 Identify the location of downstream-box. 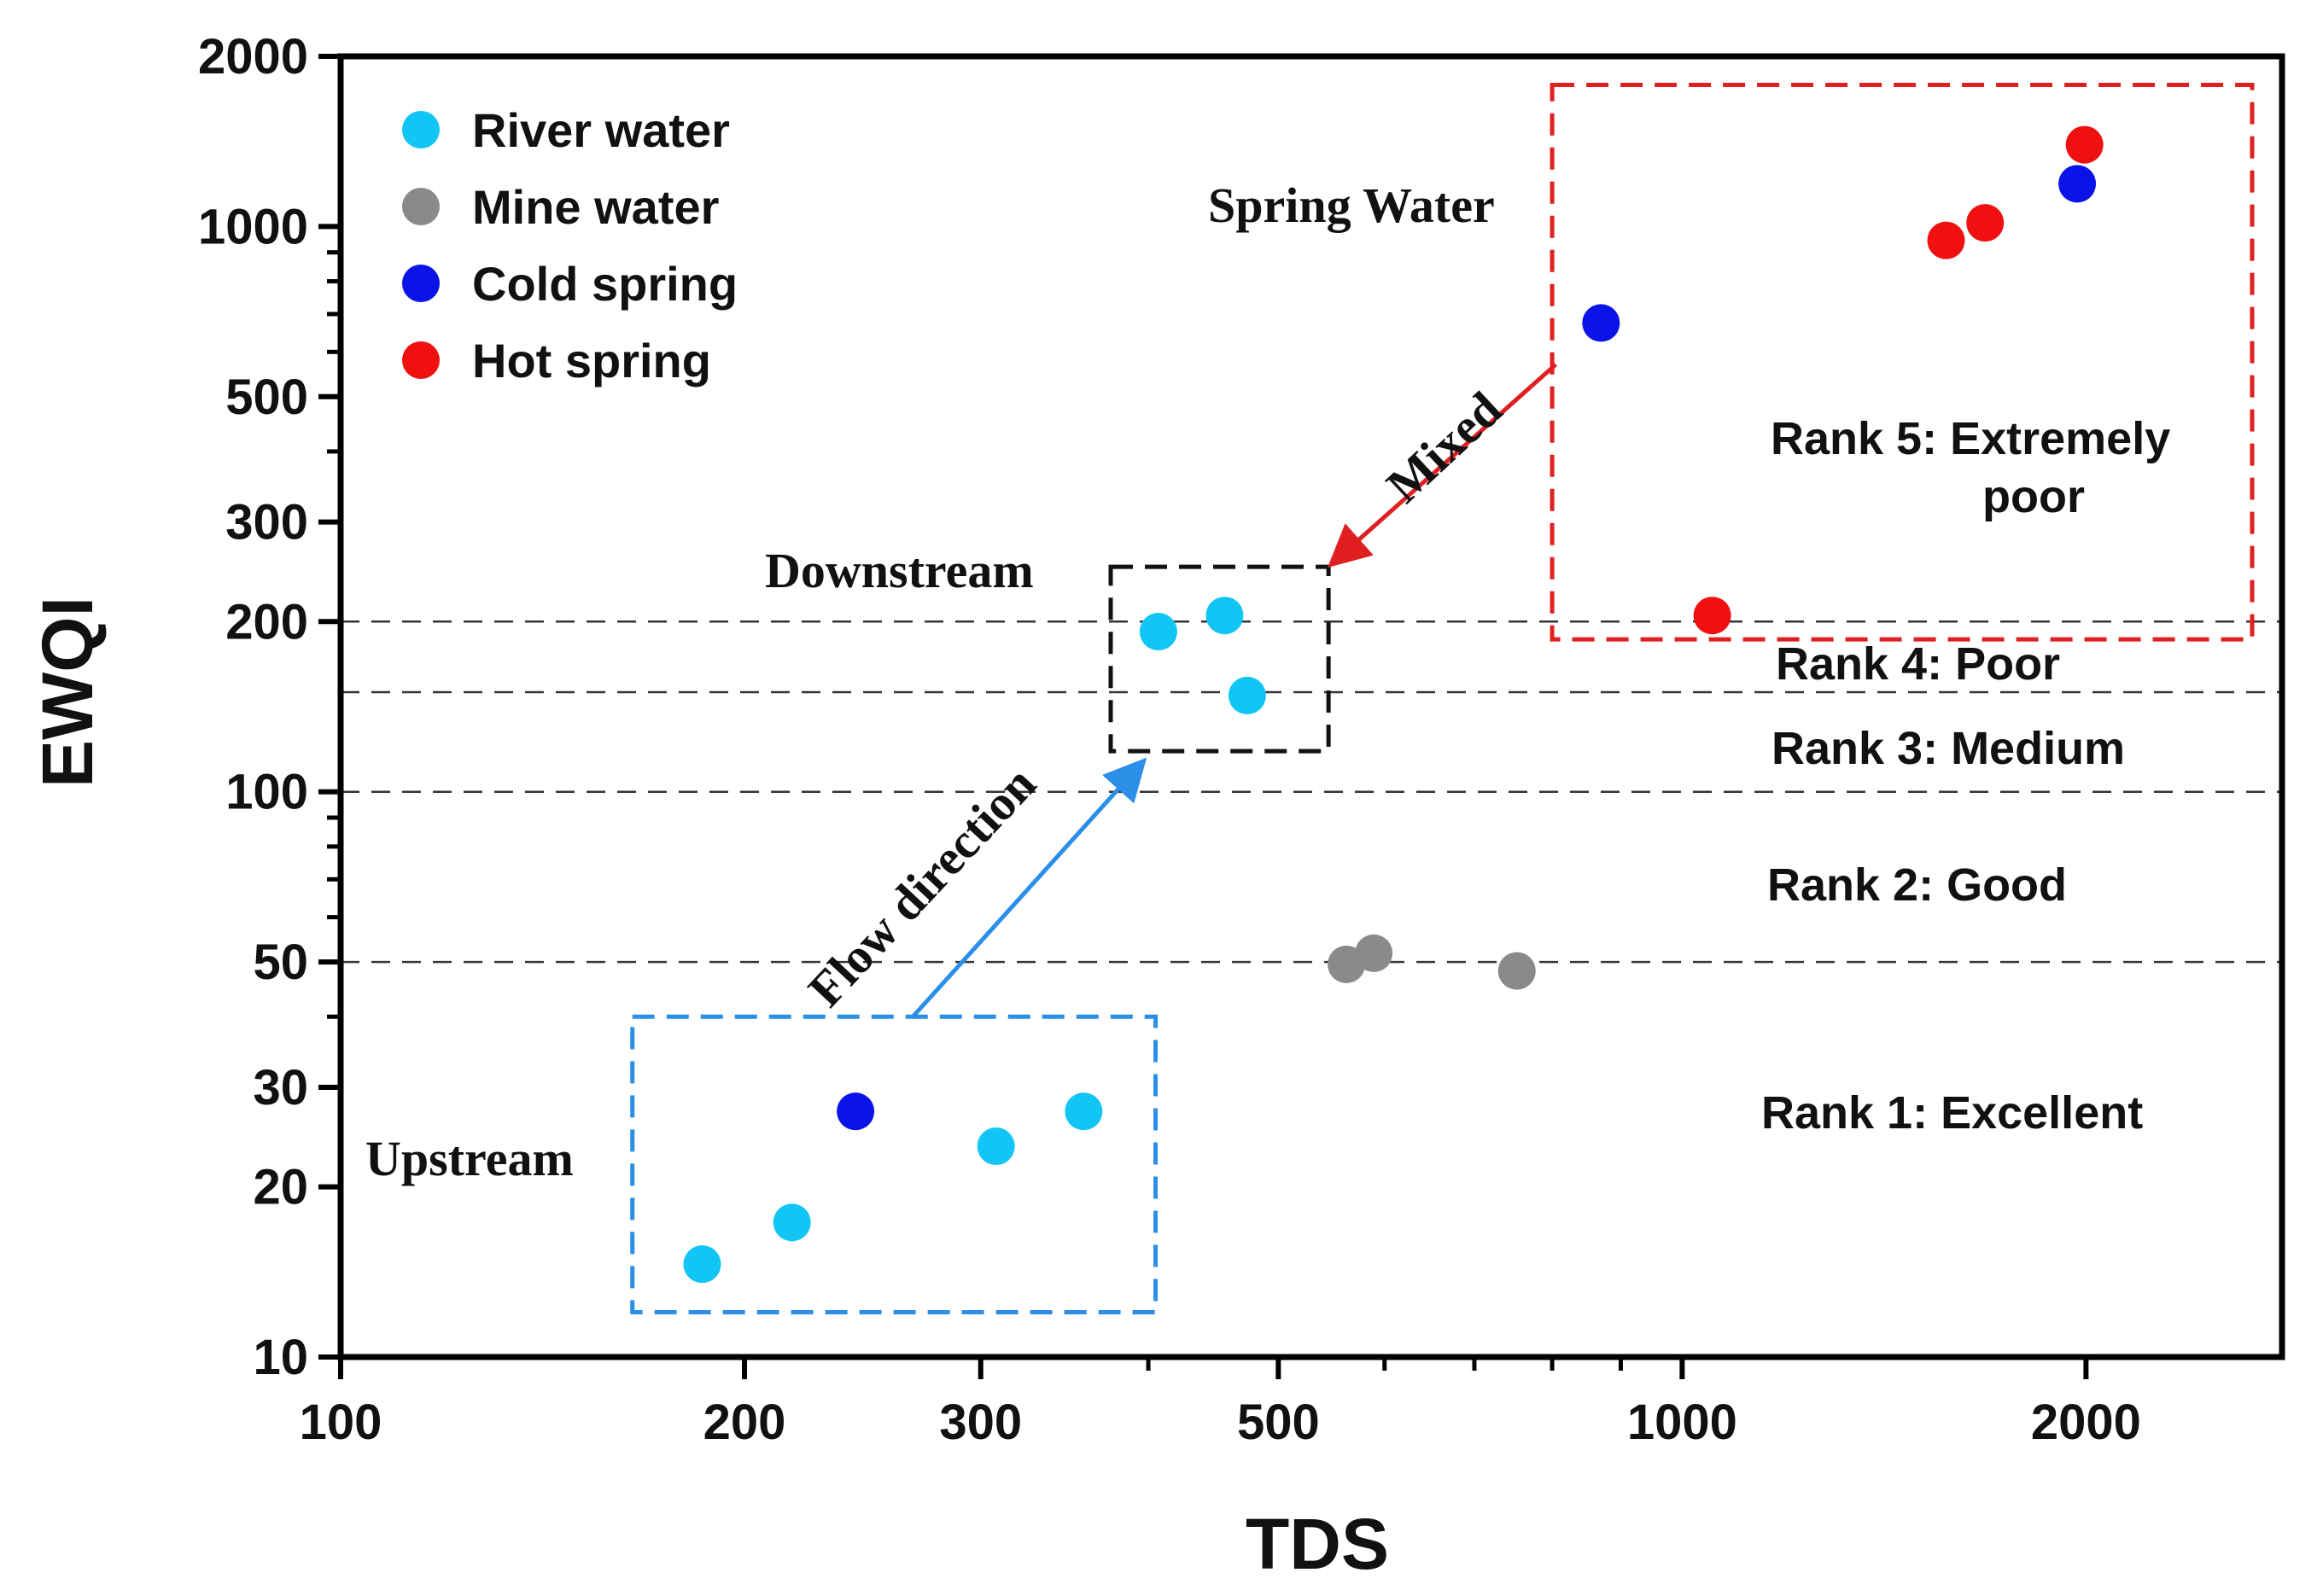
(1219, 659).